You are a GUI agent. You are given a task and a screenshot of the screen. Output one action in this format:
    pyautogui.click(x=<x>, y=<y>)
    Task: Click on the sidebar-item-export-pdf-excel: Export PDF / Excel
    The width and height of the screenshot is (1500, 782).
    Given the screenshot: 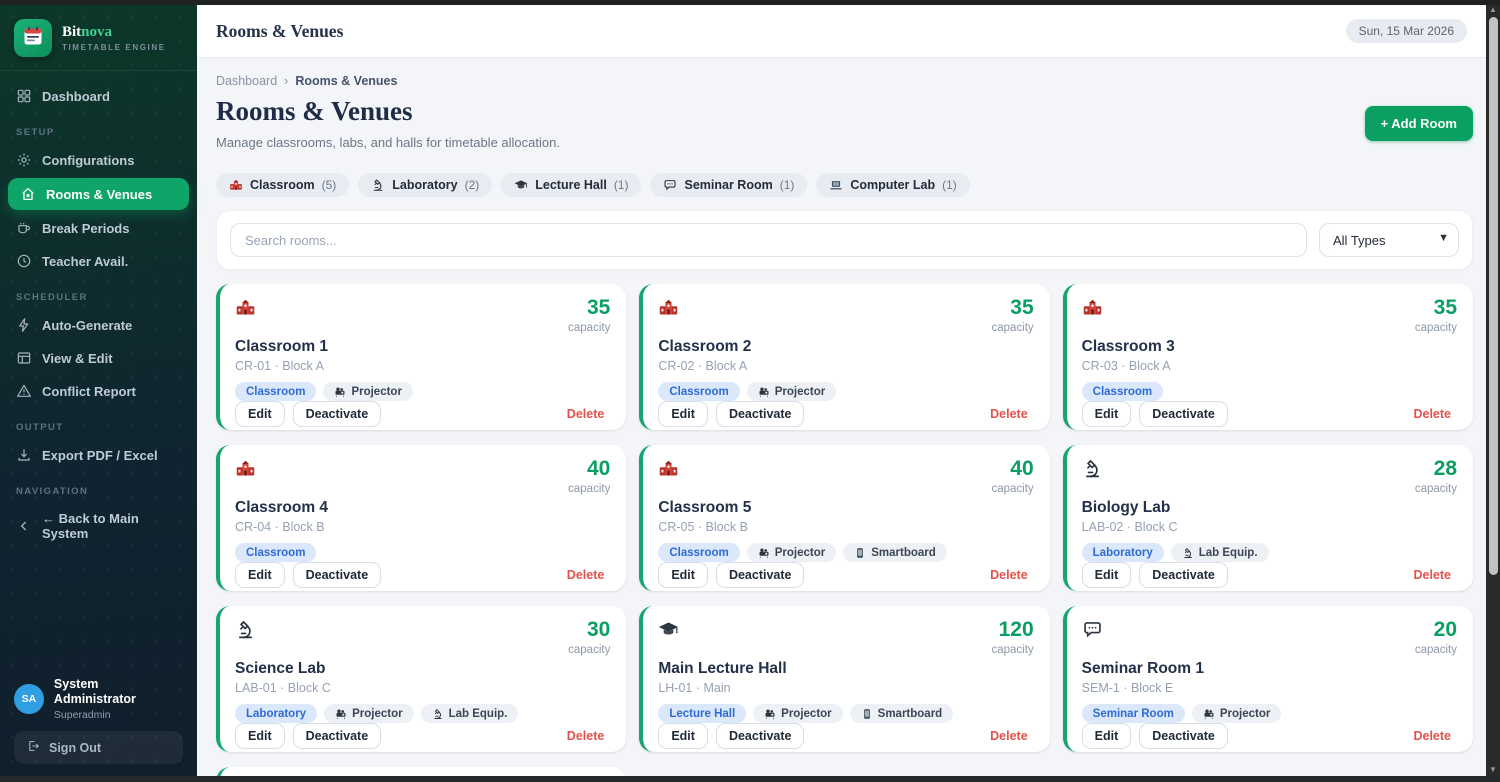 What is the action you would take?
    pyautogui.click(x=98, y=455)
    